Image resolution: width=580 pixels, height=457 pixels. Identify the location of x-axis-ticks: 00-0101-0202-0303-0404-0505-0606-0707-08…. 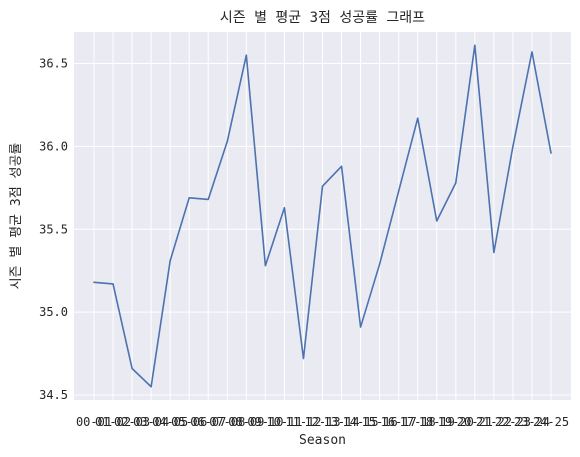
(322, 422).